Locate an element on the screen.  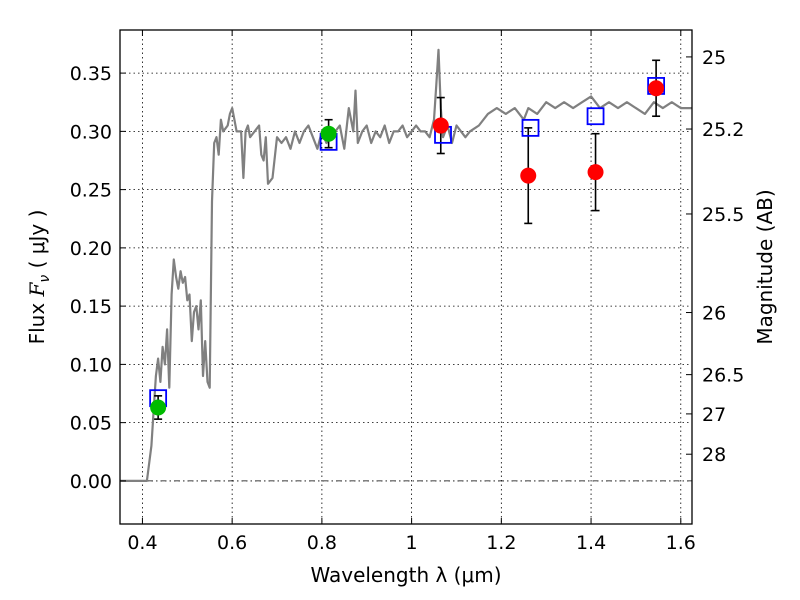
x-tick-label: 1.4 is located at coordinates (591, 543).